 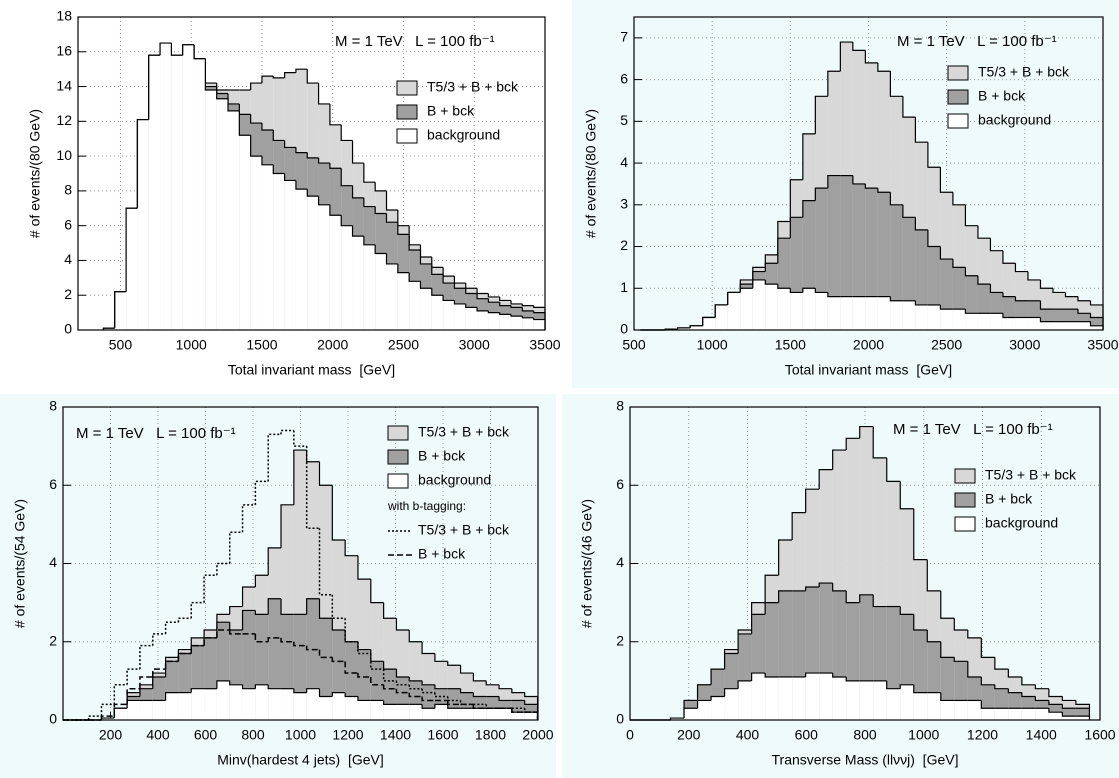 I want to click on x-tick-label: 1200, so click(x=347, y=735).